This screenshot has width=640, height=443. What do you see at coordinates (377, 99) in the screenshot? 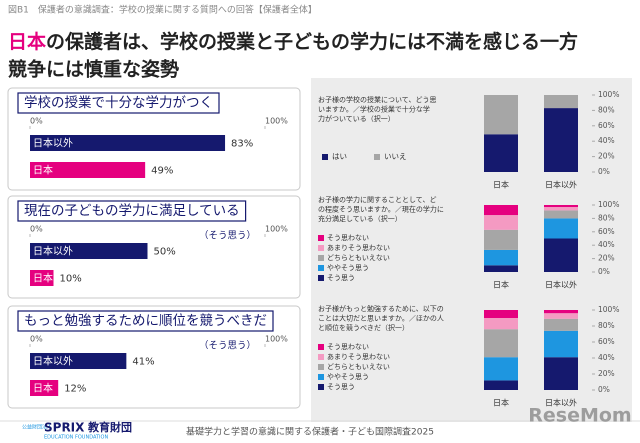
I see `question-line: お子様の学校の授業について、どう思` at bounding box center [377, 99].